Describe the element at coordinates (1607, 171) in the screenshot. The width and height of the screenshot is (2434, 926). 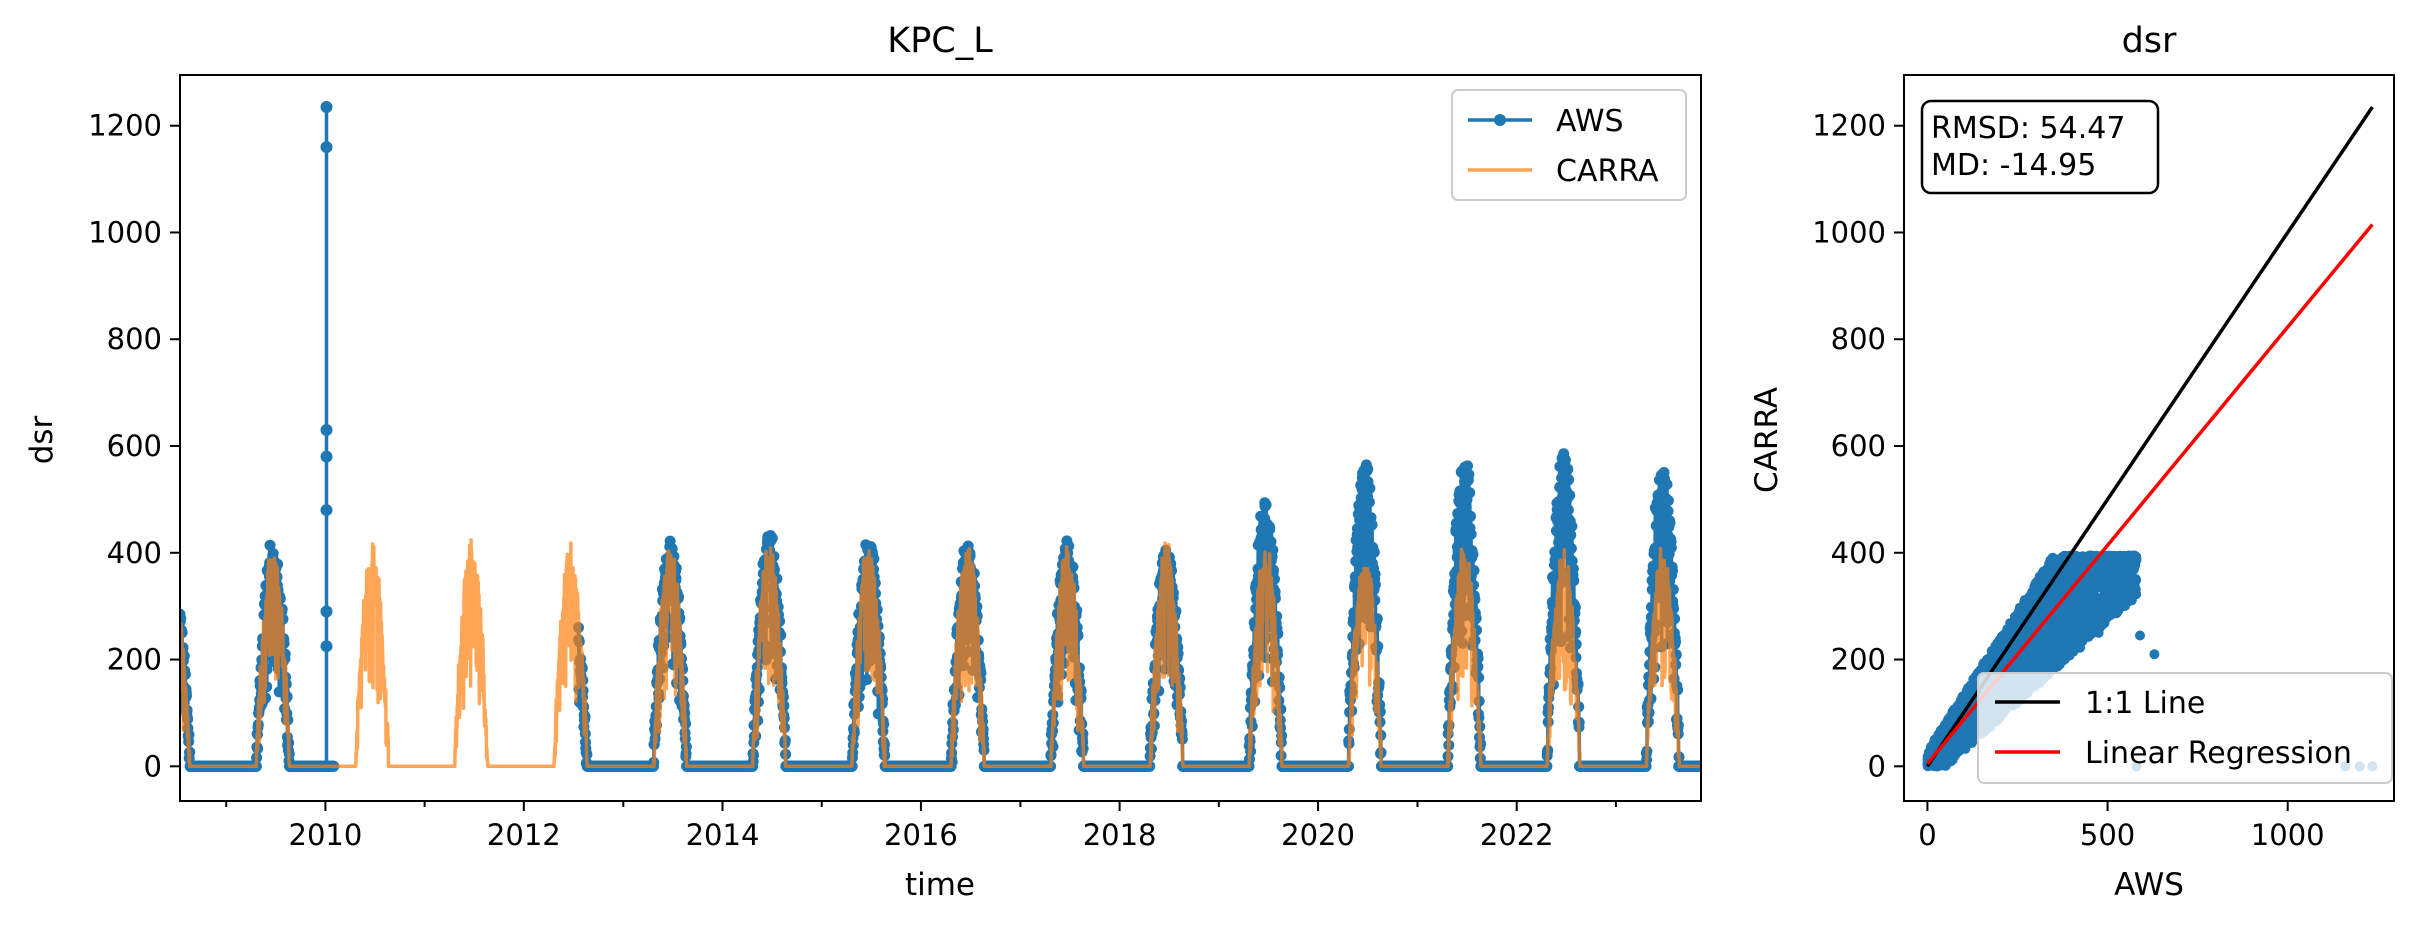
I see `legend-carra-label: CARRA` at that location.